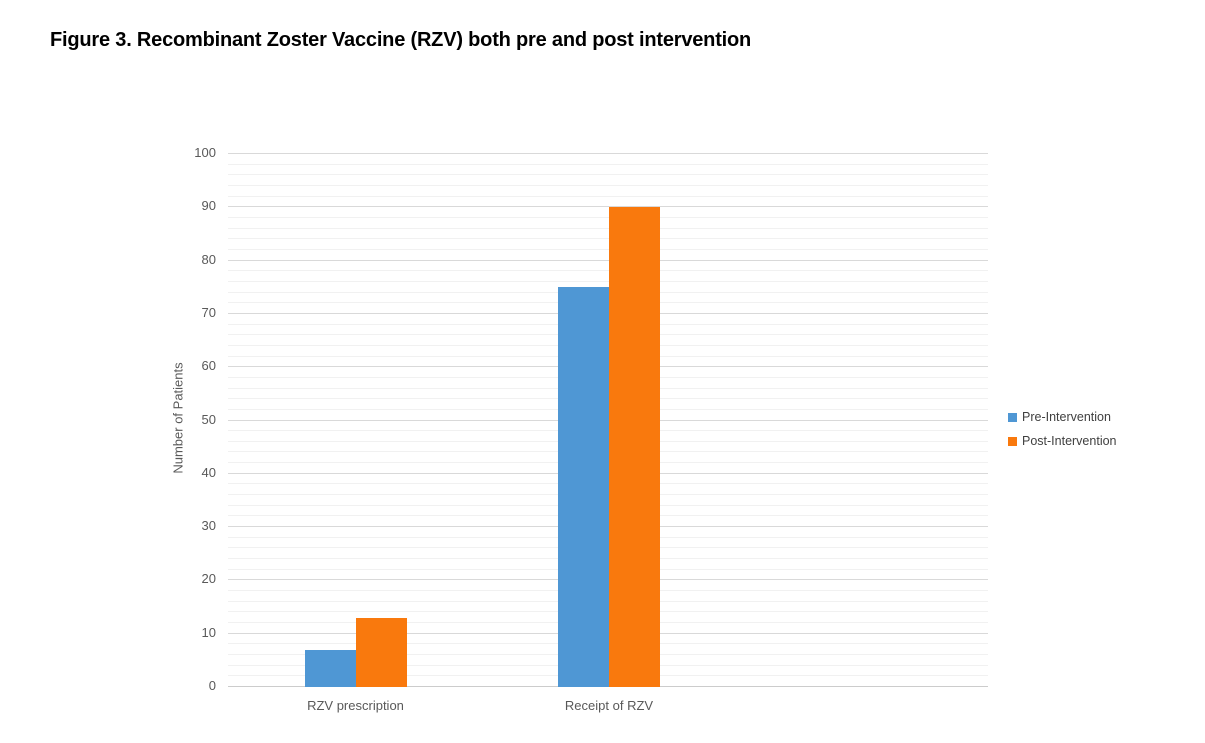 This screenshot has height=743, width=1205. Describe the element at coordinates (634, 447) in the screenshot. I see `bar-post-intervention-receipt-of-rzv` at that location.